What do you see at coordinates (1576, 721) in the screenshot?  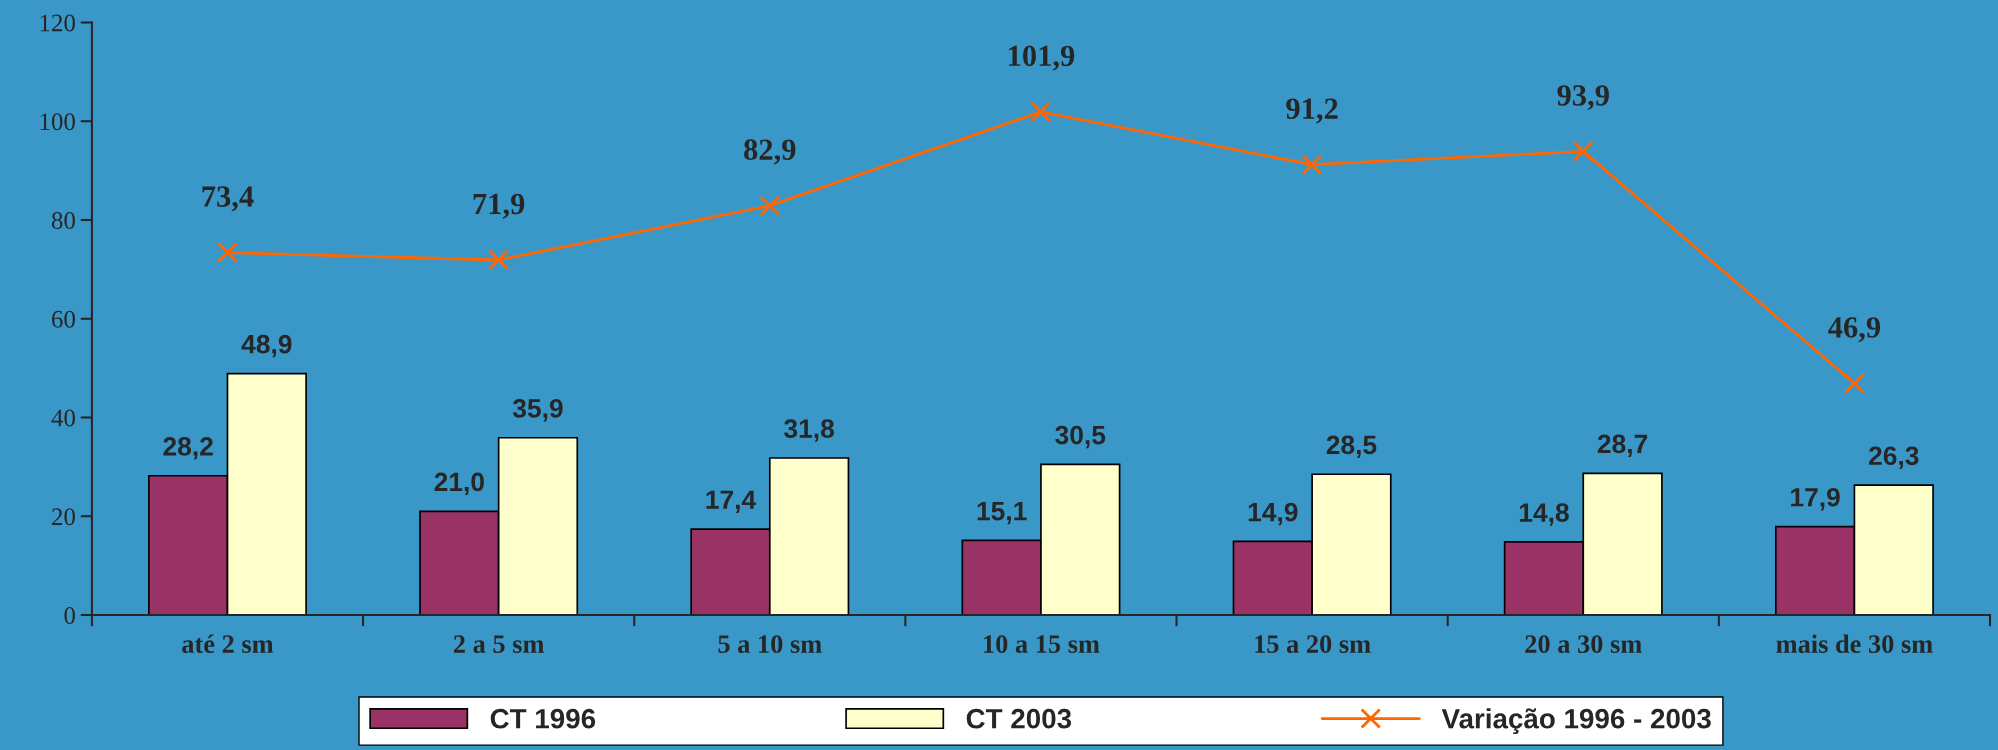 I see `legend-label: Variação 1996 - 2003` at bounding box center [1576, 721].